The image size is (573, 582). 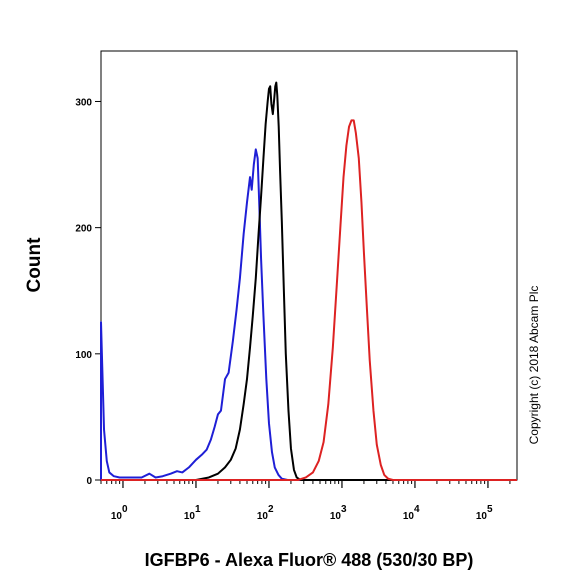 What do you see at coordinates (89, 481) in the screenshot?
I see `y-tick-label: 0` at bounding box center [89, 481].